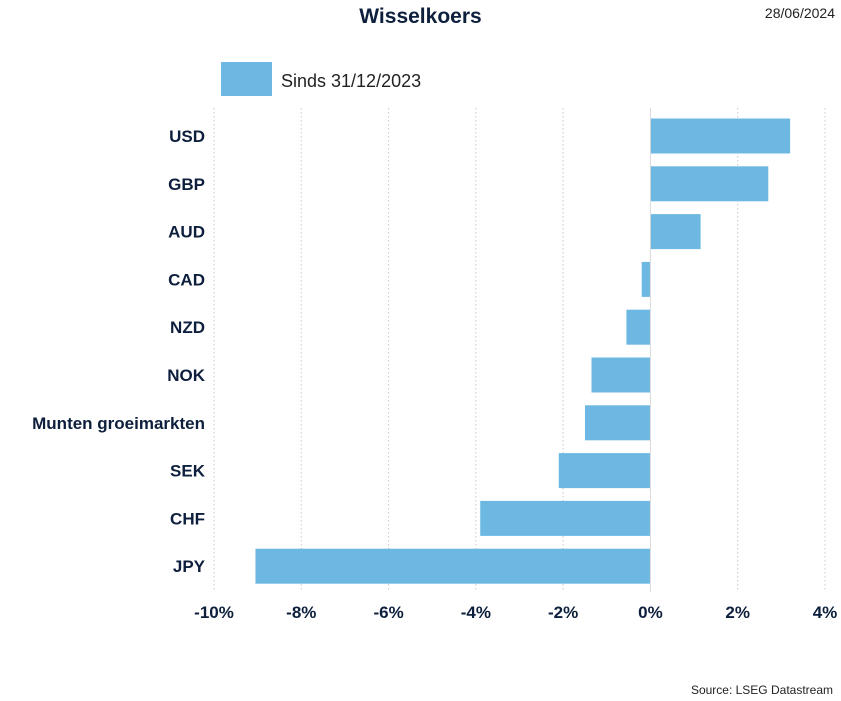 The width and height of the screenshot is (841, 701). What do you see at coordinates (351, 81) in the screenshot?
I see `legend-label: Sinds 31/12/2023` at bounding box center [351, 81].